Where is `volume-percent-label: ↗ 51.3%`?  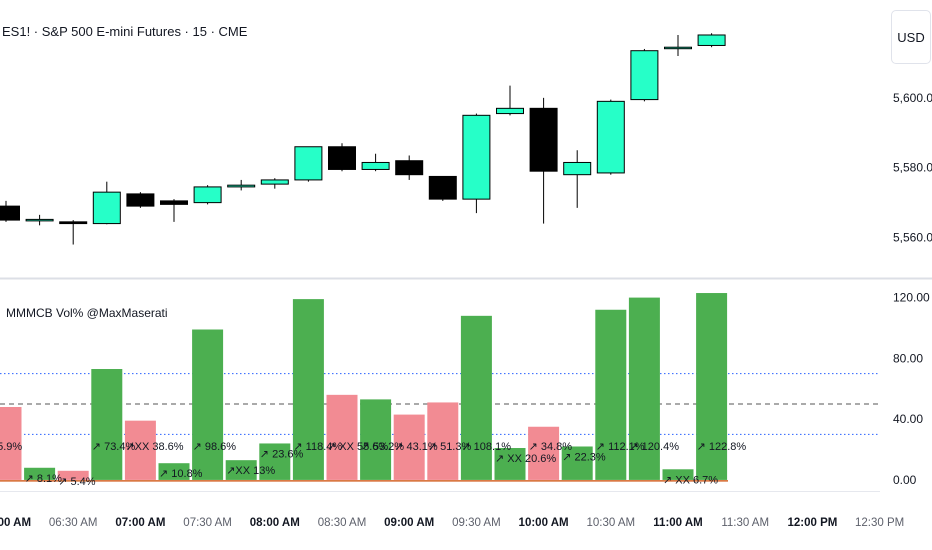 volume-percent-label: ↗ 51.3% is located at coordinates (450, 447).